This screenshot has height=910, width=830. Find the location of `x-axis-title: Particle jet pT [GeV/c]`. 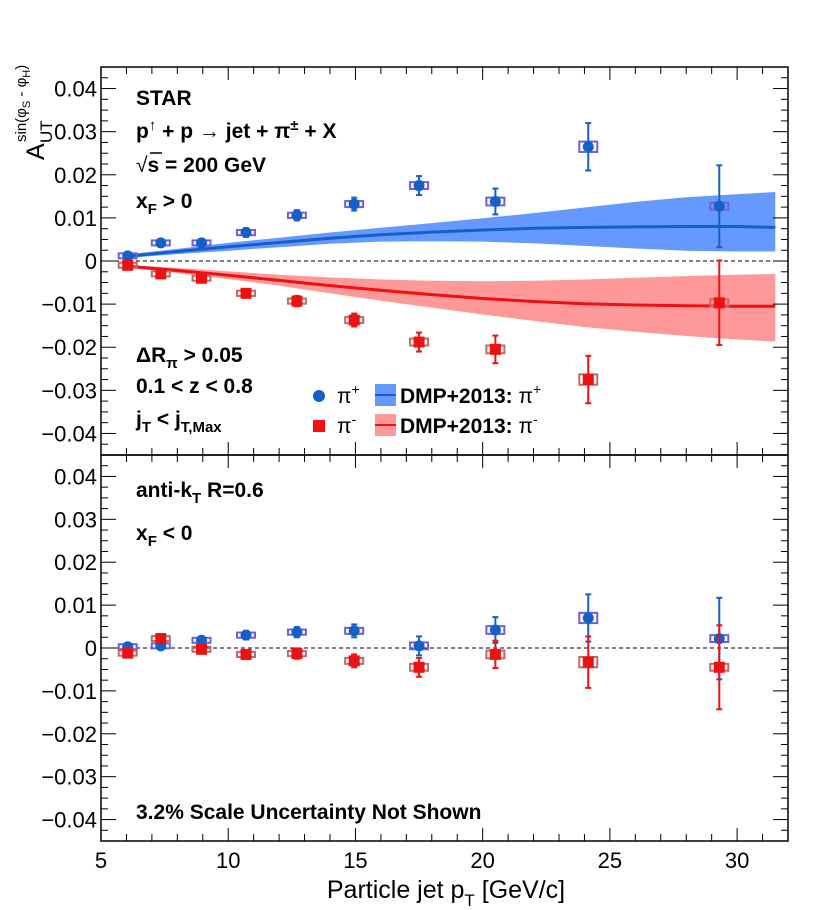

x-axis-title: Particle jet pT [GeV/c] is located at coordinates (446, 893).